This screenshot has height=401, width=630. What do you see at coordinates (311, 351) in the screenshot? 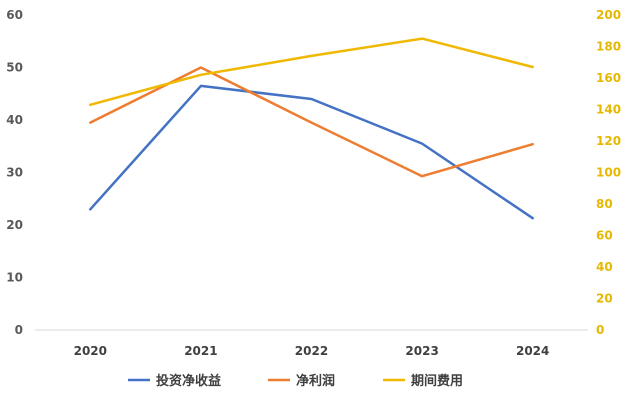
I see `x-tick-label: 2022` at bounding box center [311, 351].